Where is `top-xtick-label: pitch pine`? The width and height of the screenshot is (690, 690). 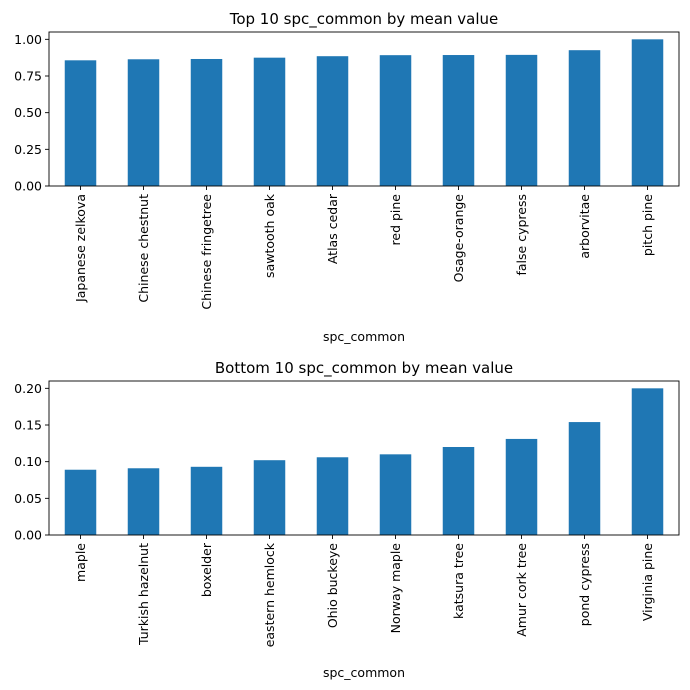 top-xtick-label: pitch pine is located at coordinates (647, 225).